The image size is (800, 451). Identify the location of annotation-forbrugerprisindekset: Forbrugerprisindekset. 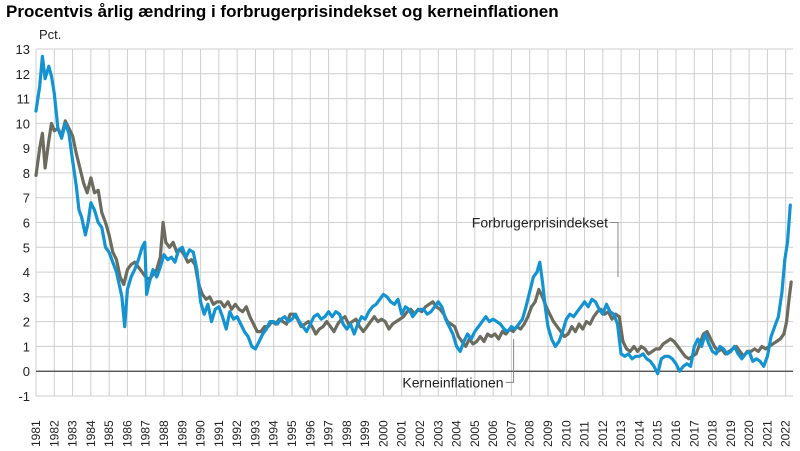
(540, 223).